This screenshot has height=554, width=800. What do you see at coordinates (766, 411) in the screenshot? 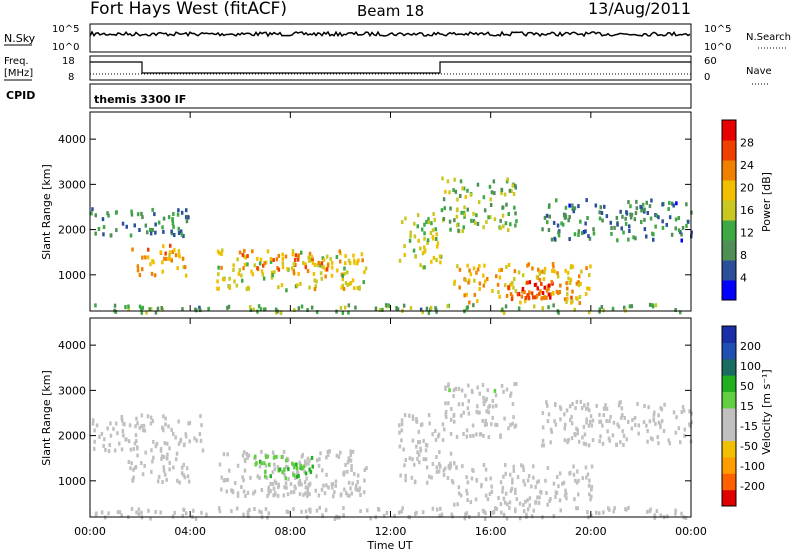
I see `velocity-colorbar-label: Velocity [m s⁻¹]` at bounding box center [766, 411].